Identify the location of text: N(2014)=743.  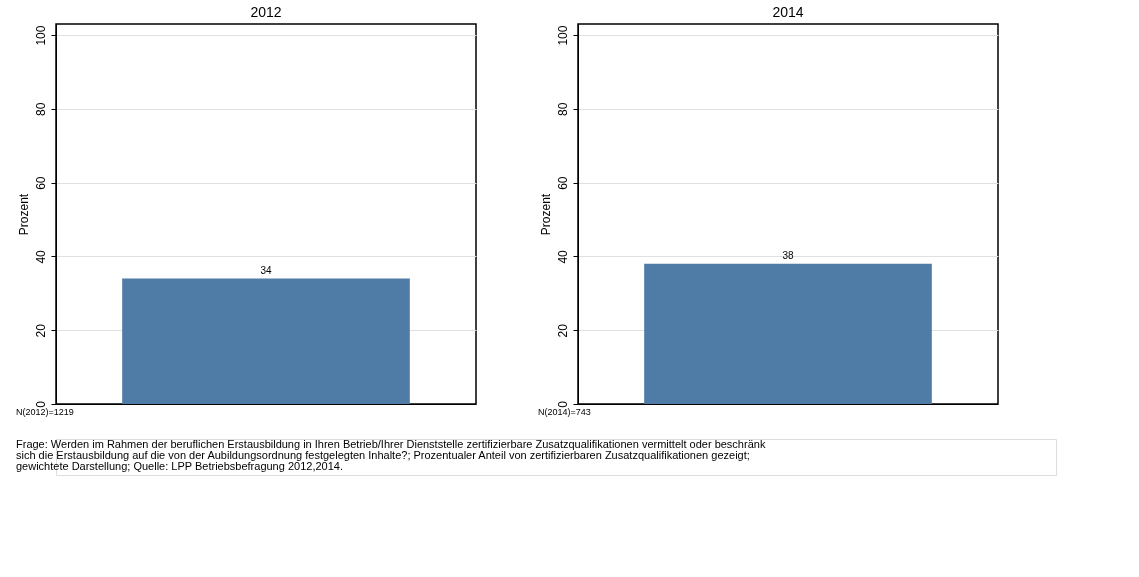
(564, 412).